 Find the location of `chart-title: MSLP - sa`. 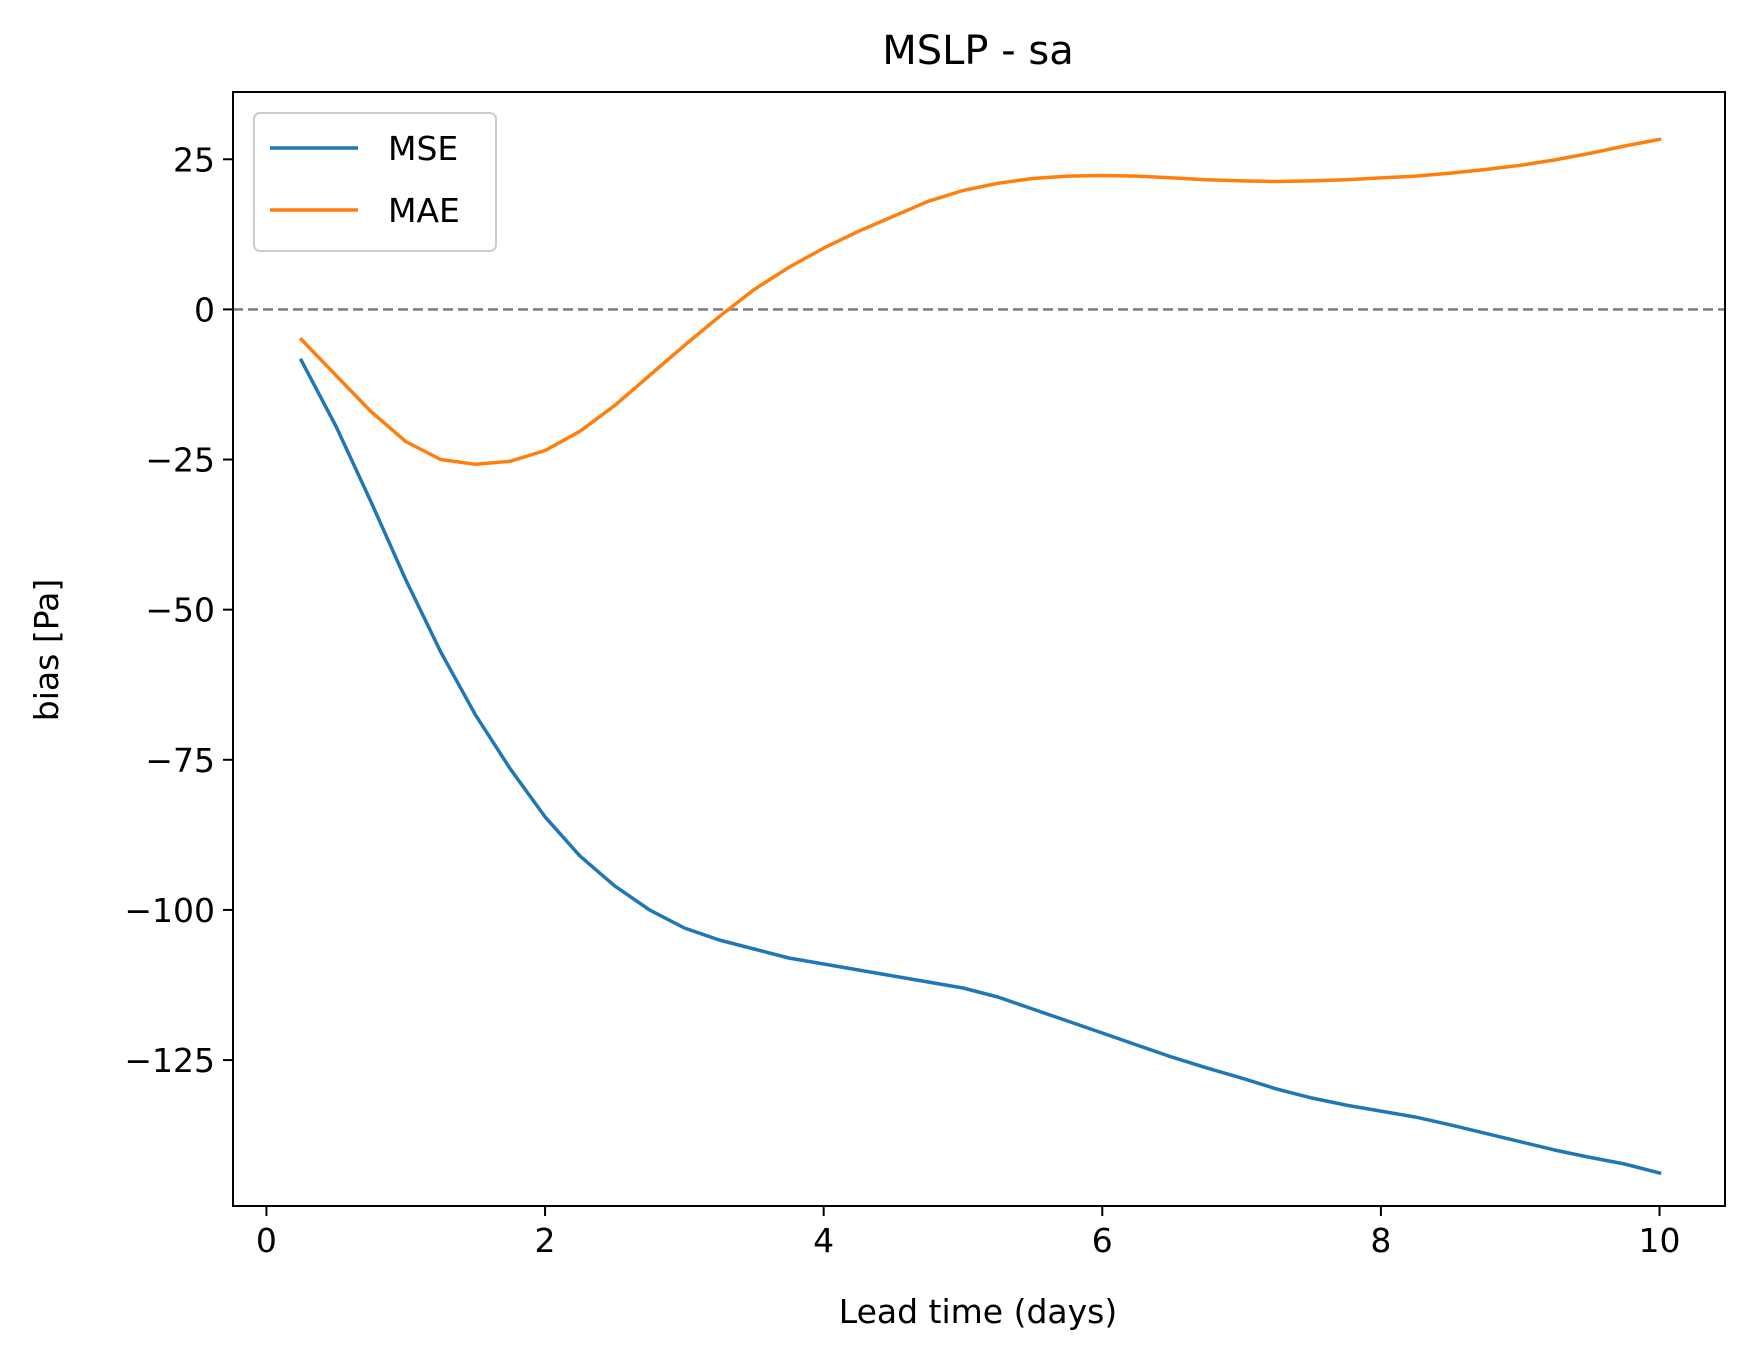

chart-title: MSLP - sa is located at coordinates (978, 51).